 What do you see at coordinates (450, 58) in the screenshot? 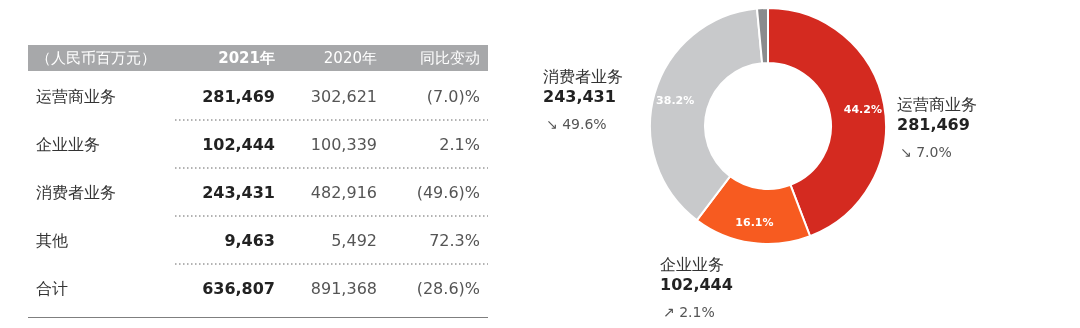
I see `text: 同比变动` at bounding box center [450, 58].